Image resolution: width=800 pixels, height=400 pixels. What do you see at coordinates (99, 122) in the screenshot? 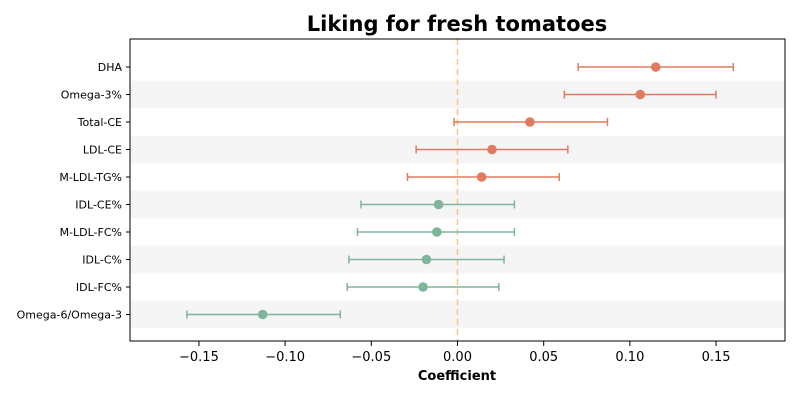
I see `y-tick-label: Total-CE` at bounding box center [99, 122].